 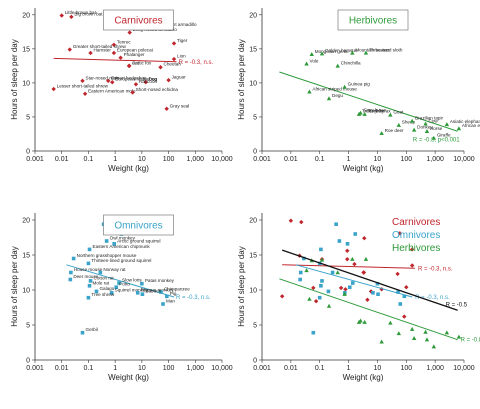 I want to click on combined-fit-line-omnivore, so click(x=354, y=281).